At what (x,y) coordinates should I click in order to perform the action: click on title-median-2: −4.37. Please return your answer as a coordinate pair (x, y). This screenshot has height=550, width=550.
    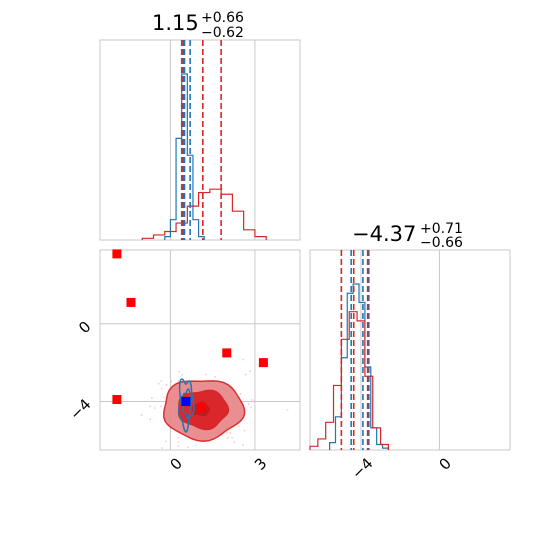
    Looking at the image, I should click on (384, 234).